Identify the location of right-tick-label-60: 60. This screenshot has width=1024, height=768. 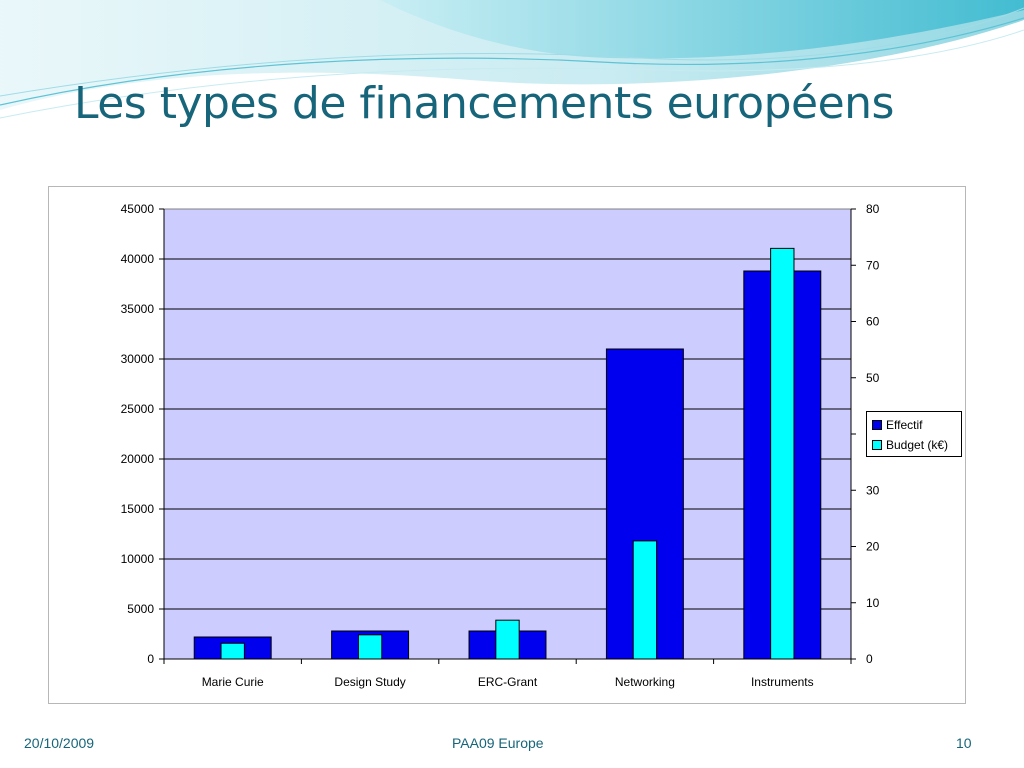
(873, 322).